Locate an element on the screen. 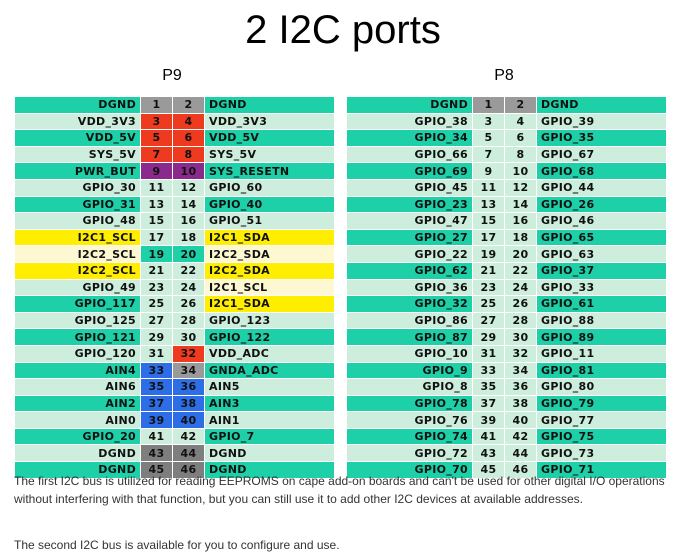  p9-row: GPIO_49 23 24 I2C1_SCL is located at coordinates (174, 287).